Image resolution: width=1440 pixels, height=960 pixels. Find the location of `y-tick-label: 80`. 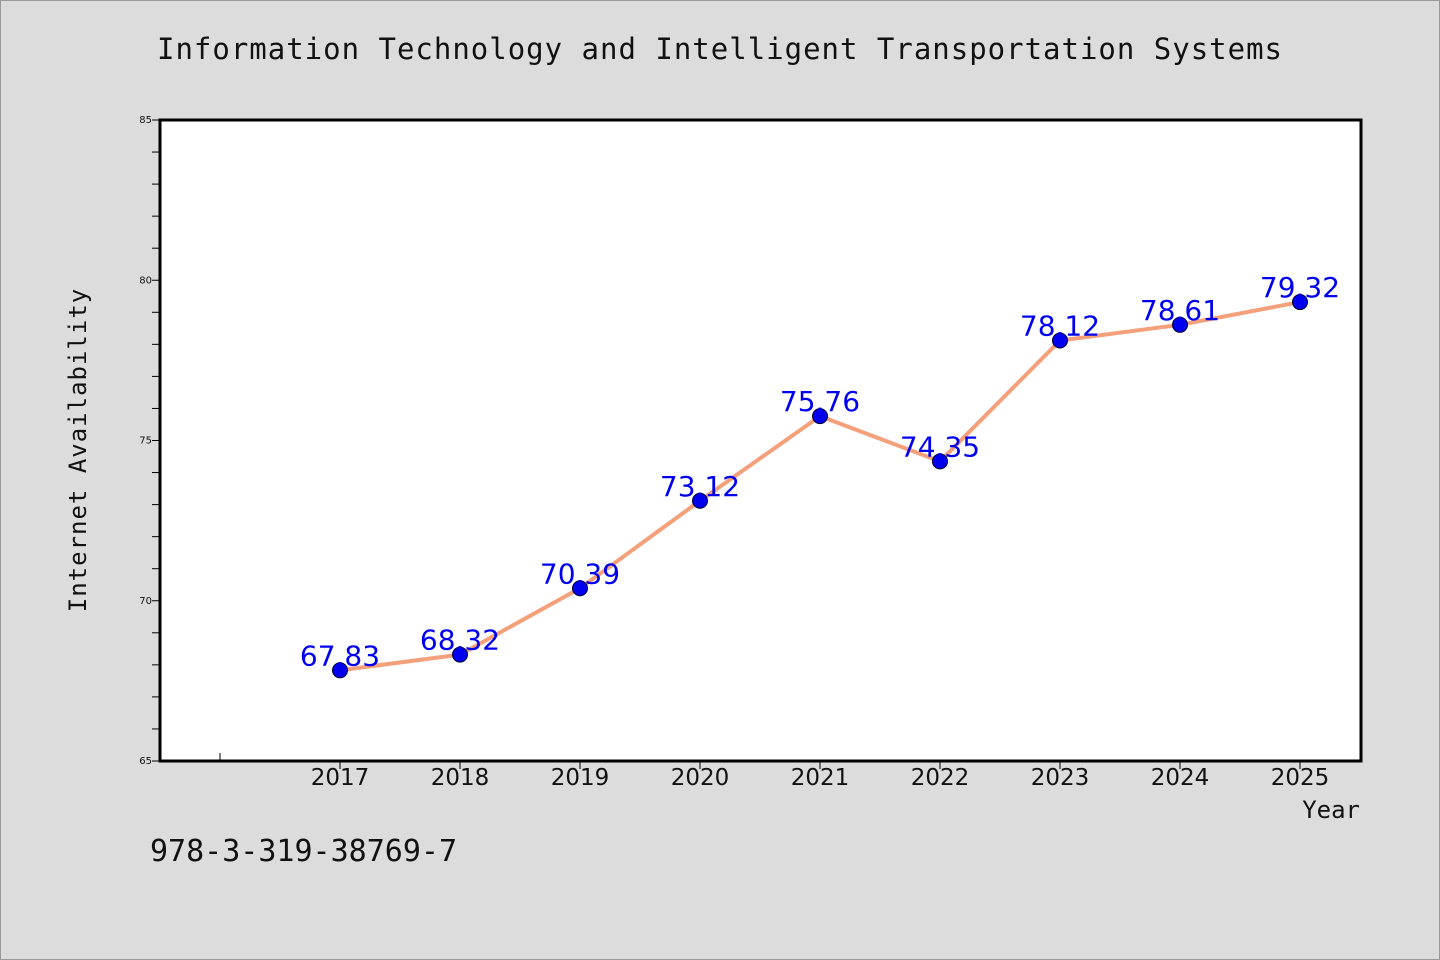

y-tick-label: 80 is located at coordinates (145, 280).